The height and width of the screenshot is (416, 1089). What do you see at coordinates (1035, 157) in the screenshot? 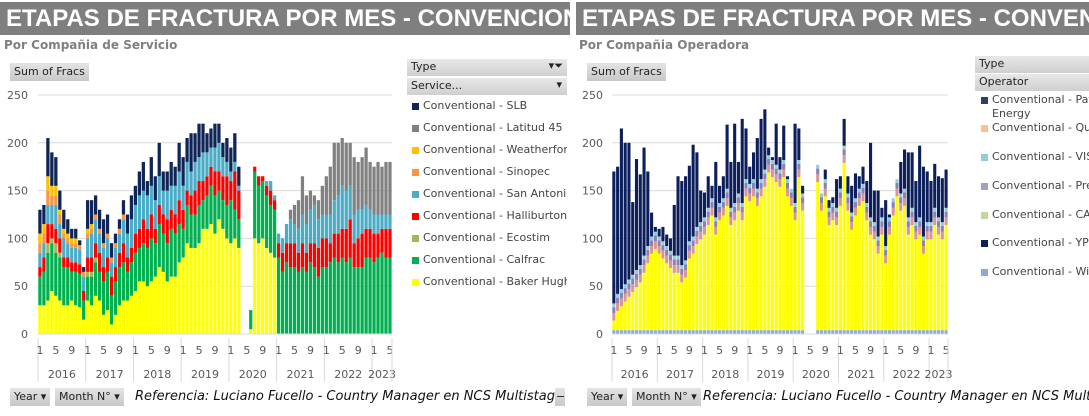
I see `legend-item: Conventional - VIST` at bounding box center [1035, 157].